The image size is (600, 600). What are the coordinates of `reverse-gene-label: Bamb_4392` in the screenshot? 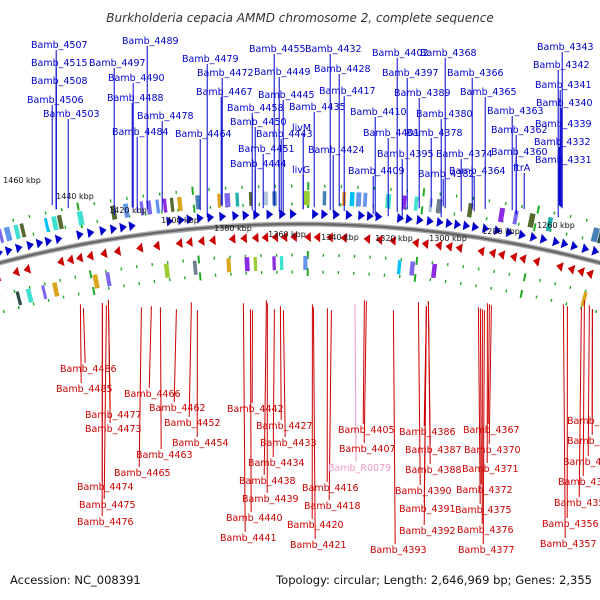 It's located at (427, 531).